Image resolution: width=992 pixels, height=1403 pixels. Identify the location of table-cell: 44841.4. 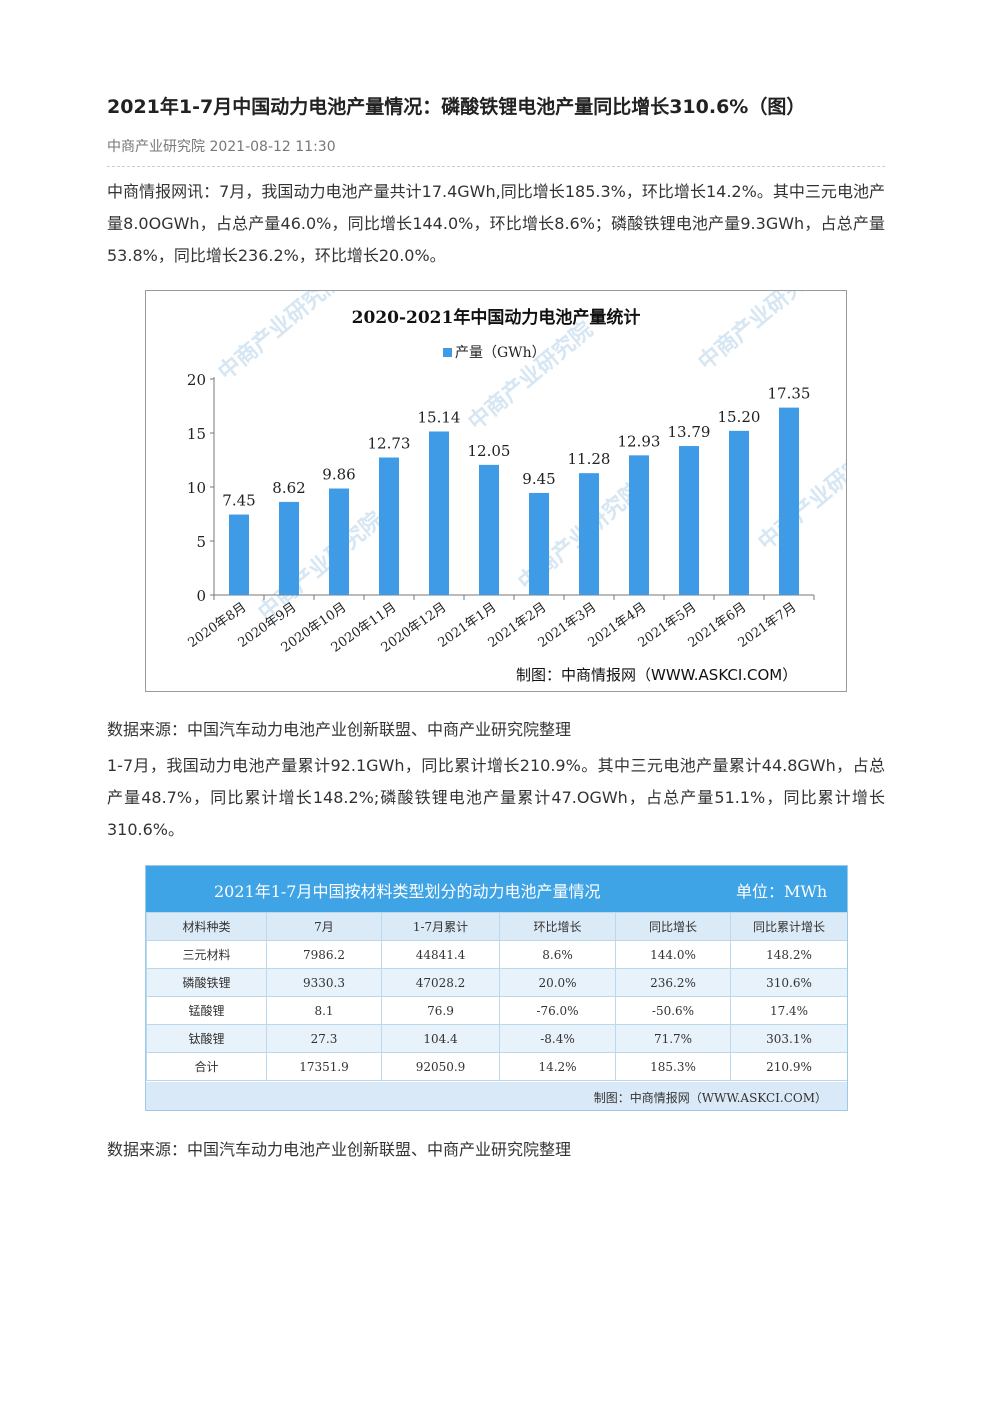
(440, 954).